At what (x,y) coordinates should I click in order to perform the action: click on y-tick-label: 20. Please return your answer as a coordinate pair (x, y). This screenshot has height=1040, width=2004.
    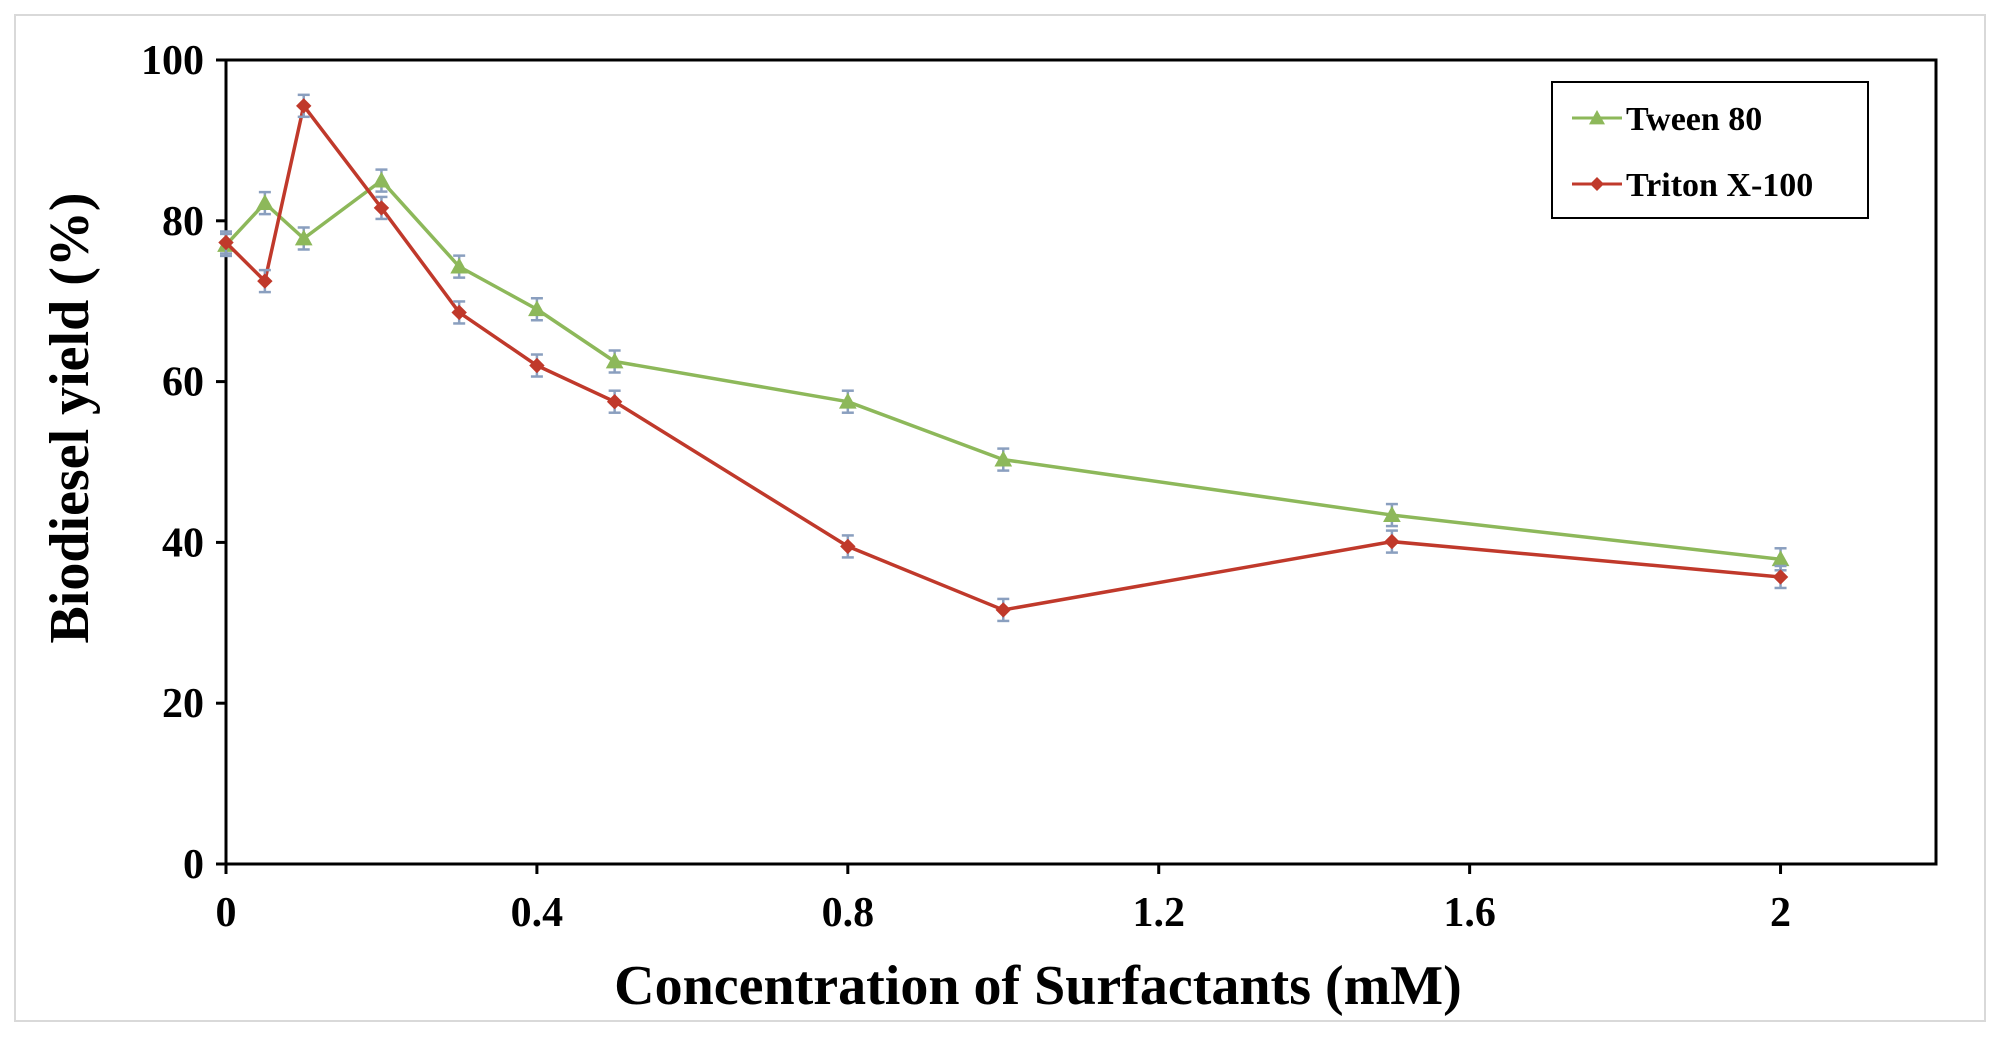
    Looking at the image, I should click on (183, 704).